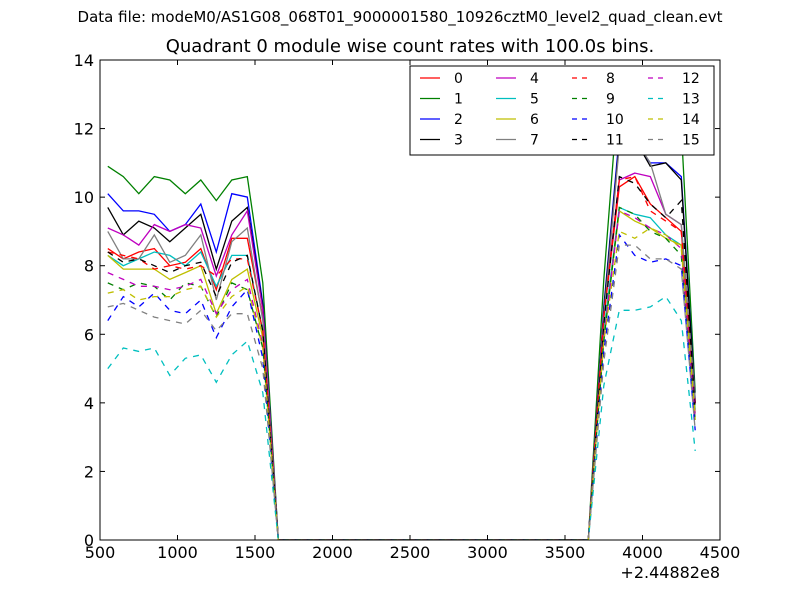  What do you see at coordinates (720, 552) in the screenshot?
I see `x-tick-label: 4500` at bounding box center [720, 552].